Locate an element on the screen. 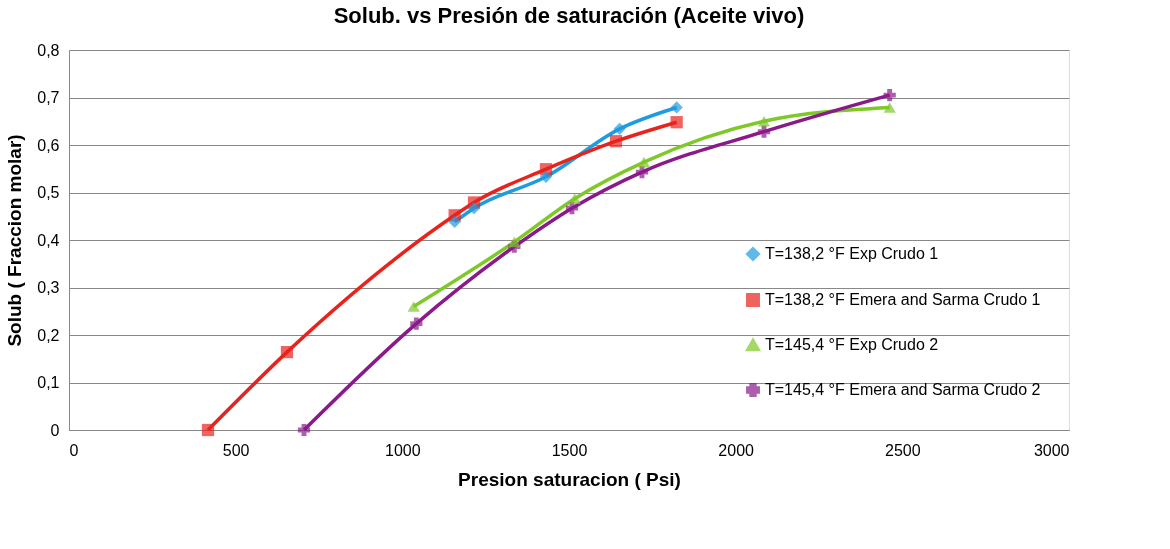 This screenshot has height=549, width=1170. legend-label: T=138,2 °F Exp Crudo 1 is located at coordinates (852, 253).